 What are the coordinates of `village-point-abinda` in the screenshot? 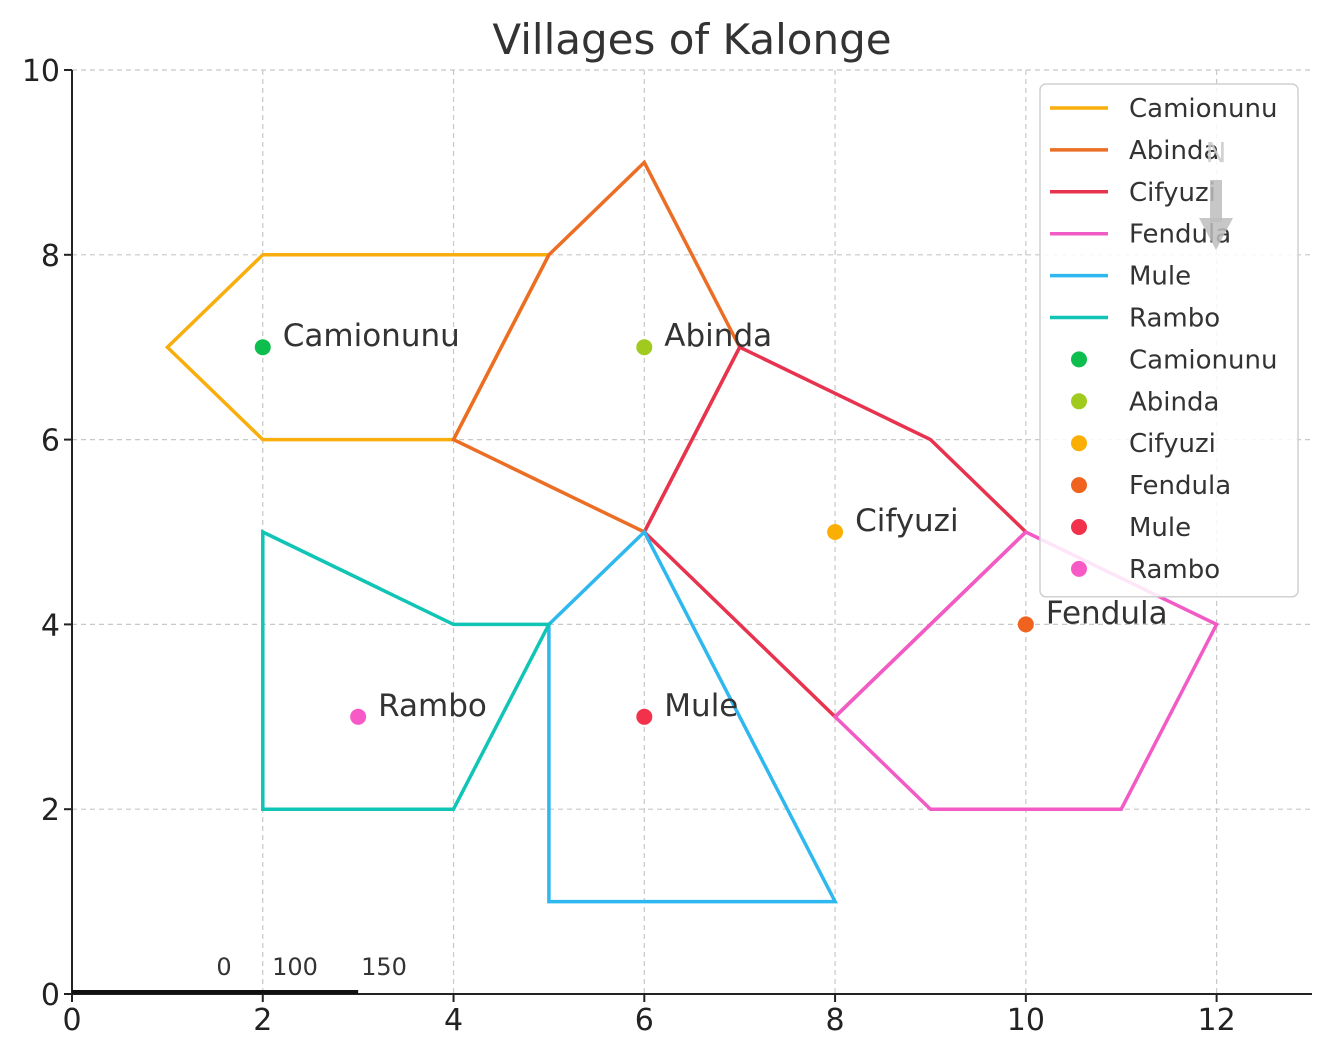 It's located at (644, 347).